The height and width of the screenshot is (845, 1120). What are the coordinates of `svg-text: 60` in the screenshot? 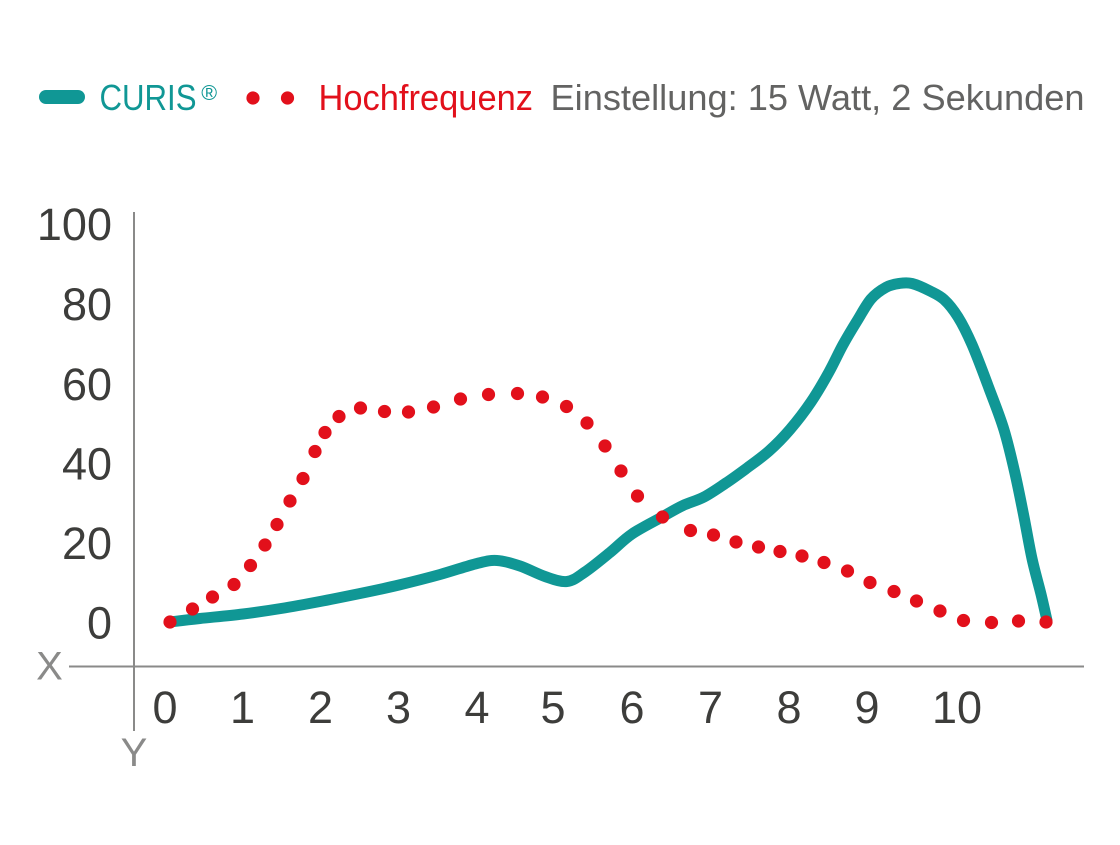 It's located at (87, 384).